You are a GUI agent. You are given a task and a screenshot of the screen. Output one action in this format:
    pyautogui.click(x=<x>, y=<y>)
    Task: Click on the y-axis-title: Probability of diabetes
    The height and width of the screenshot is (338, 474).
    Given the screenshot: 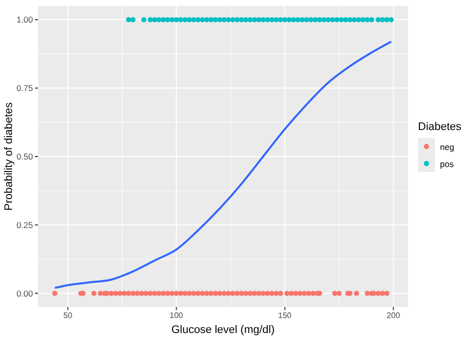 What is the action you would take?
    pyautogui.click(x=9, y=156)
    